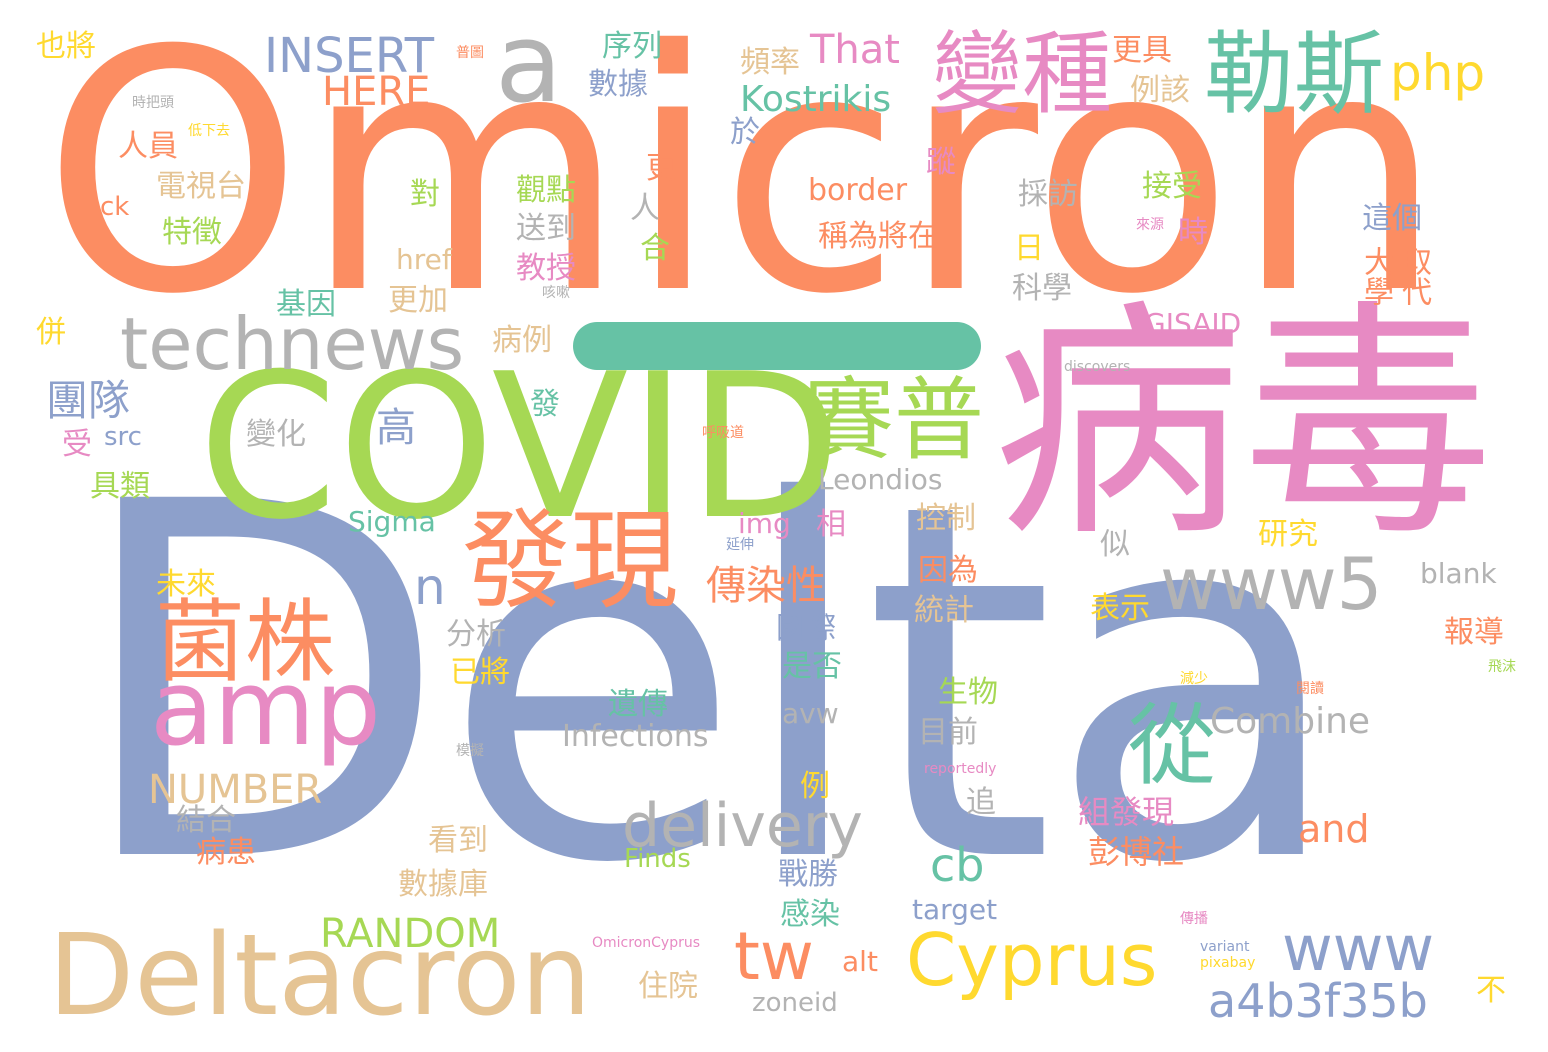 The height and width of the screenshot is (1052, 1548). I want to click on word-avw: avw, so click(810, 713).